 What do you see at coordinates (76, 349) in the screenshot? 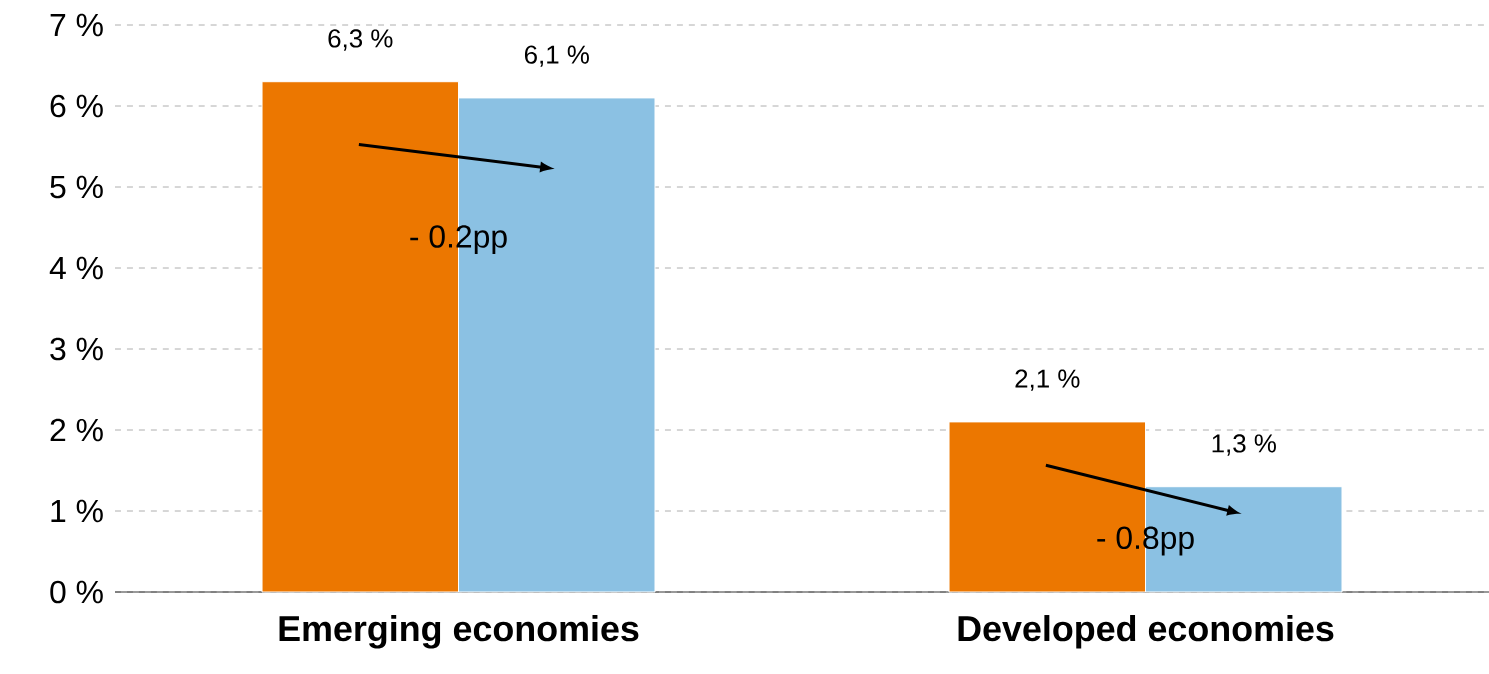
I see `y-tick-label: 3 %` at bounding box center [76, 349].